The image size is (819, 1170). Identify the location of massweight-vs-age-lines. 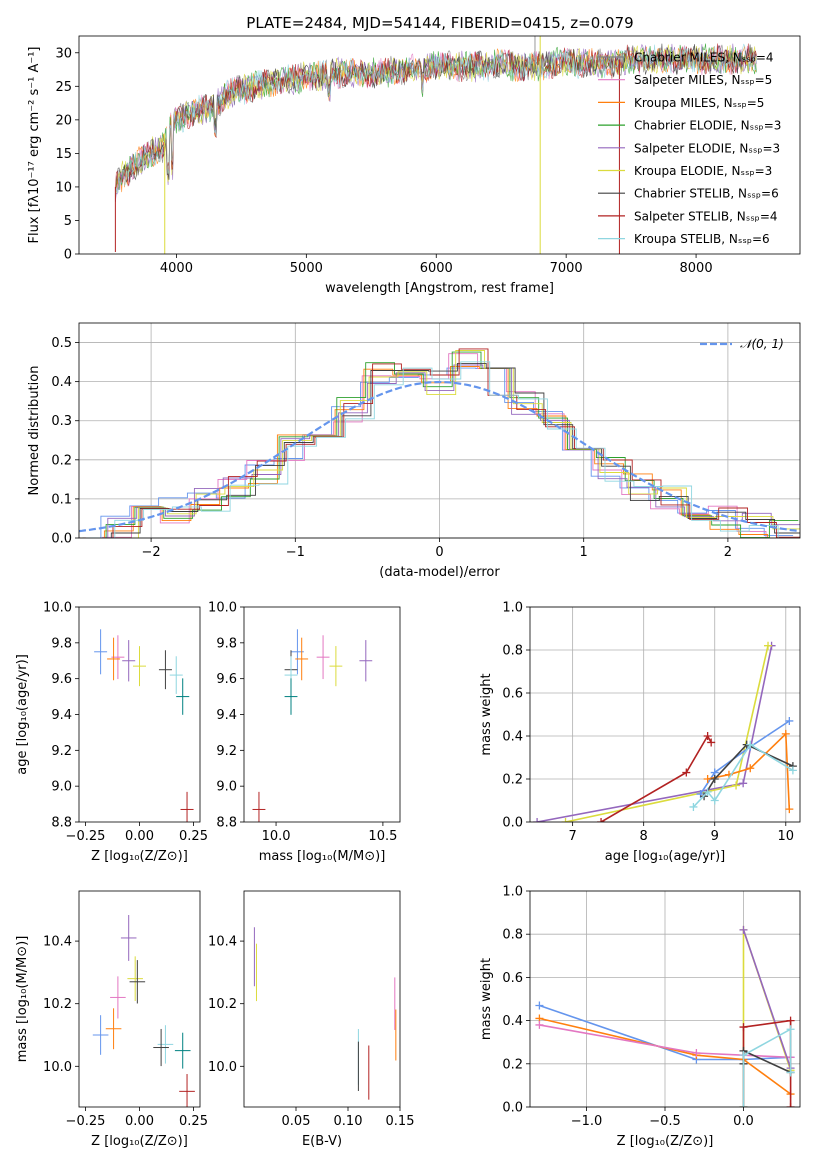
(665, 731).